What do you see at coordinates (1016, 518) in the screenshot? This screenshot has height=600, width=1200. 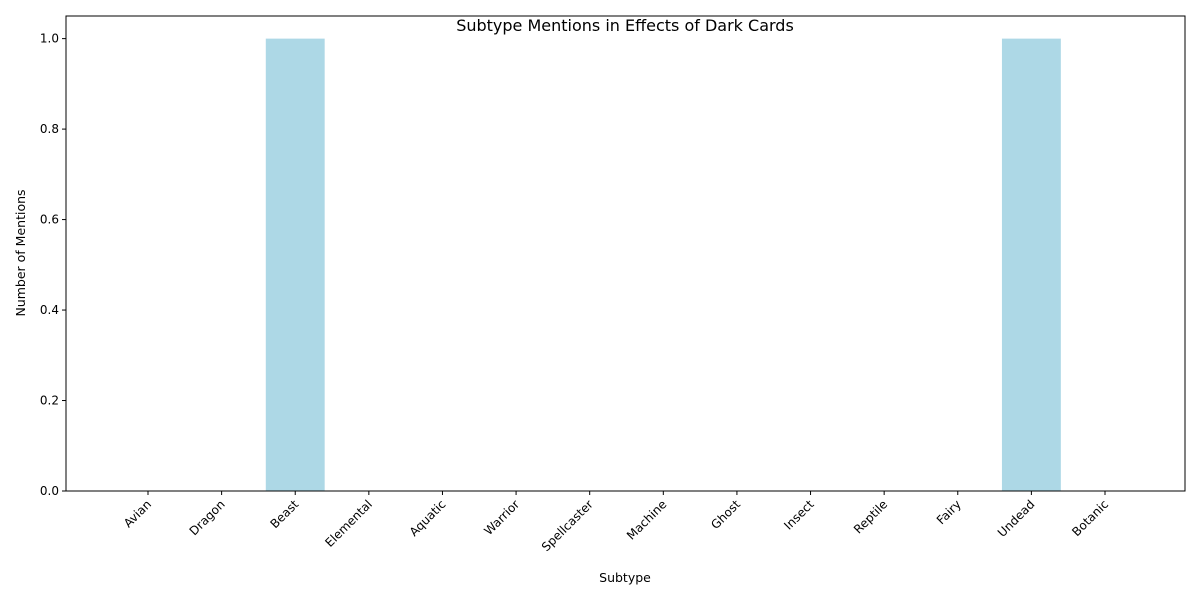 I see `x-tick-label-undead: Undead` at bounding box center [1016, 518].